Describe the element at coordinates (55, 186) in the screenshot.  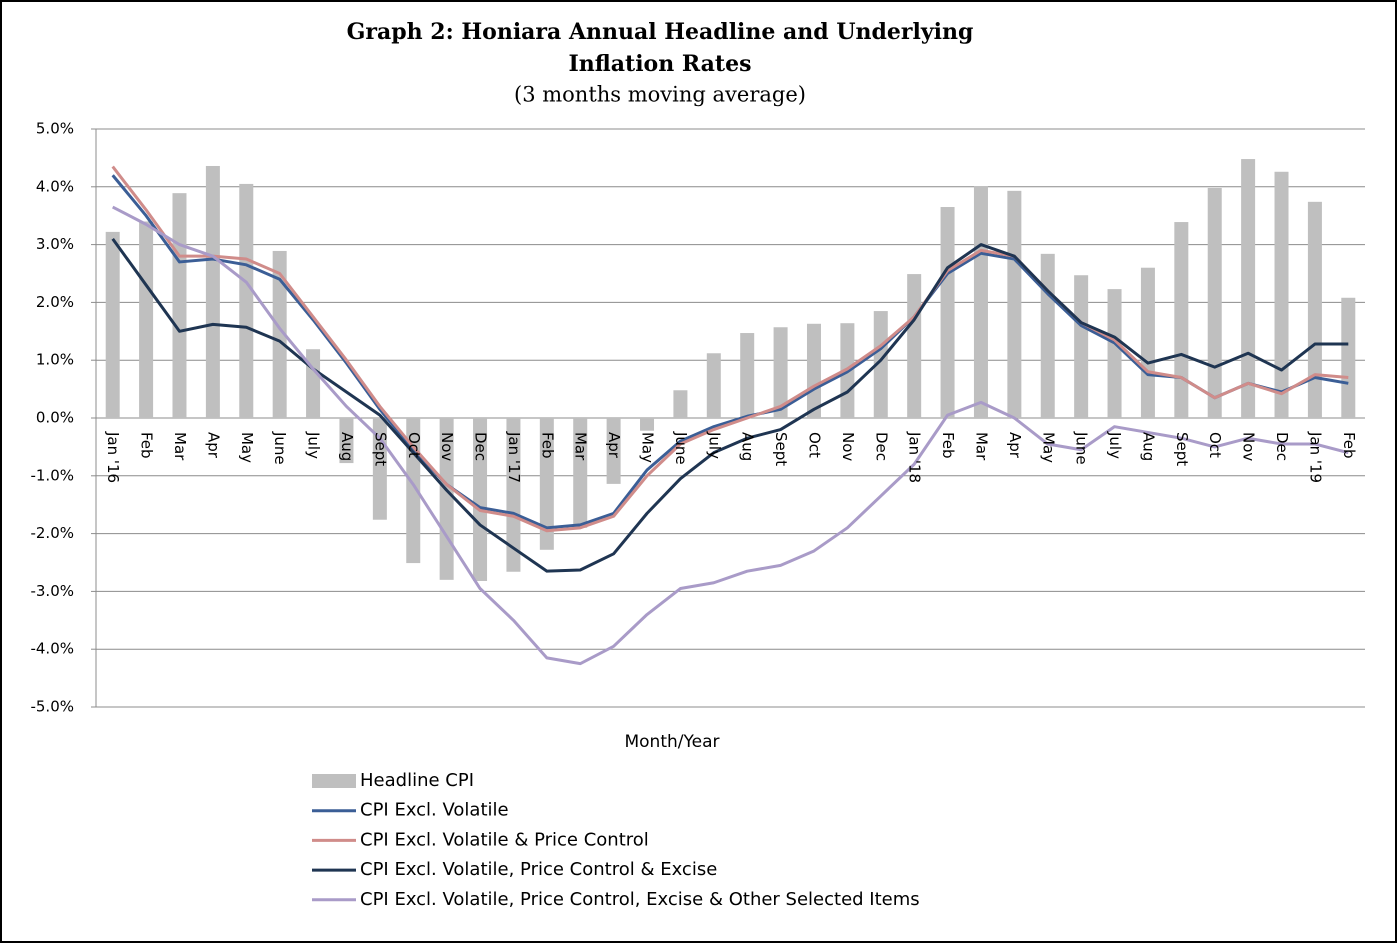
I see `y-tick-label: 4.0%` at that location.